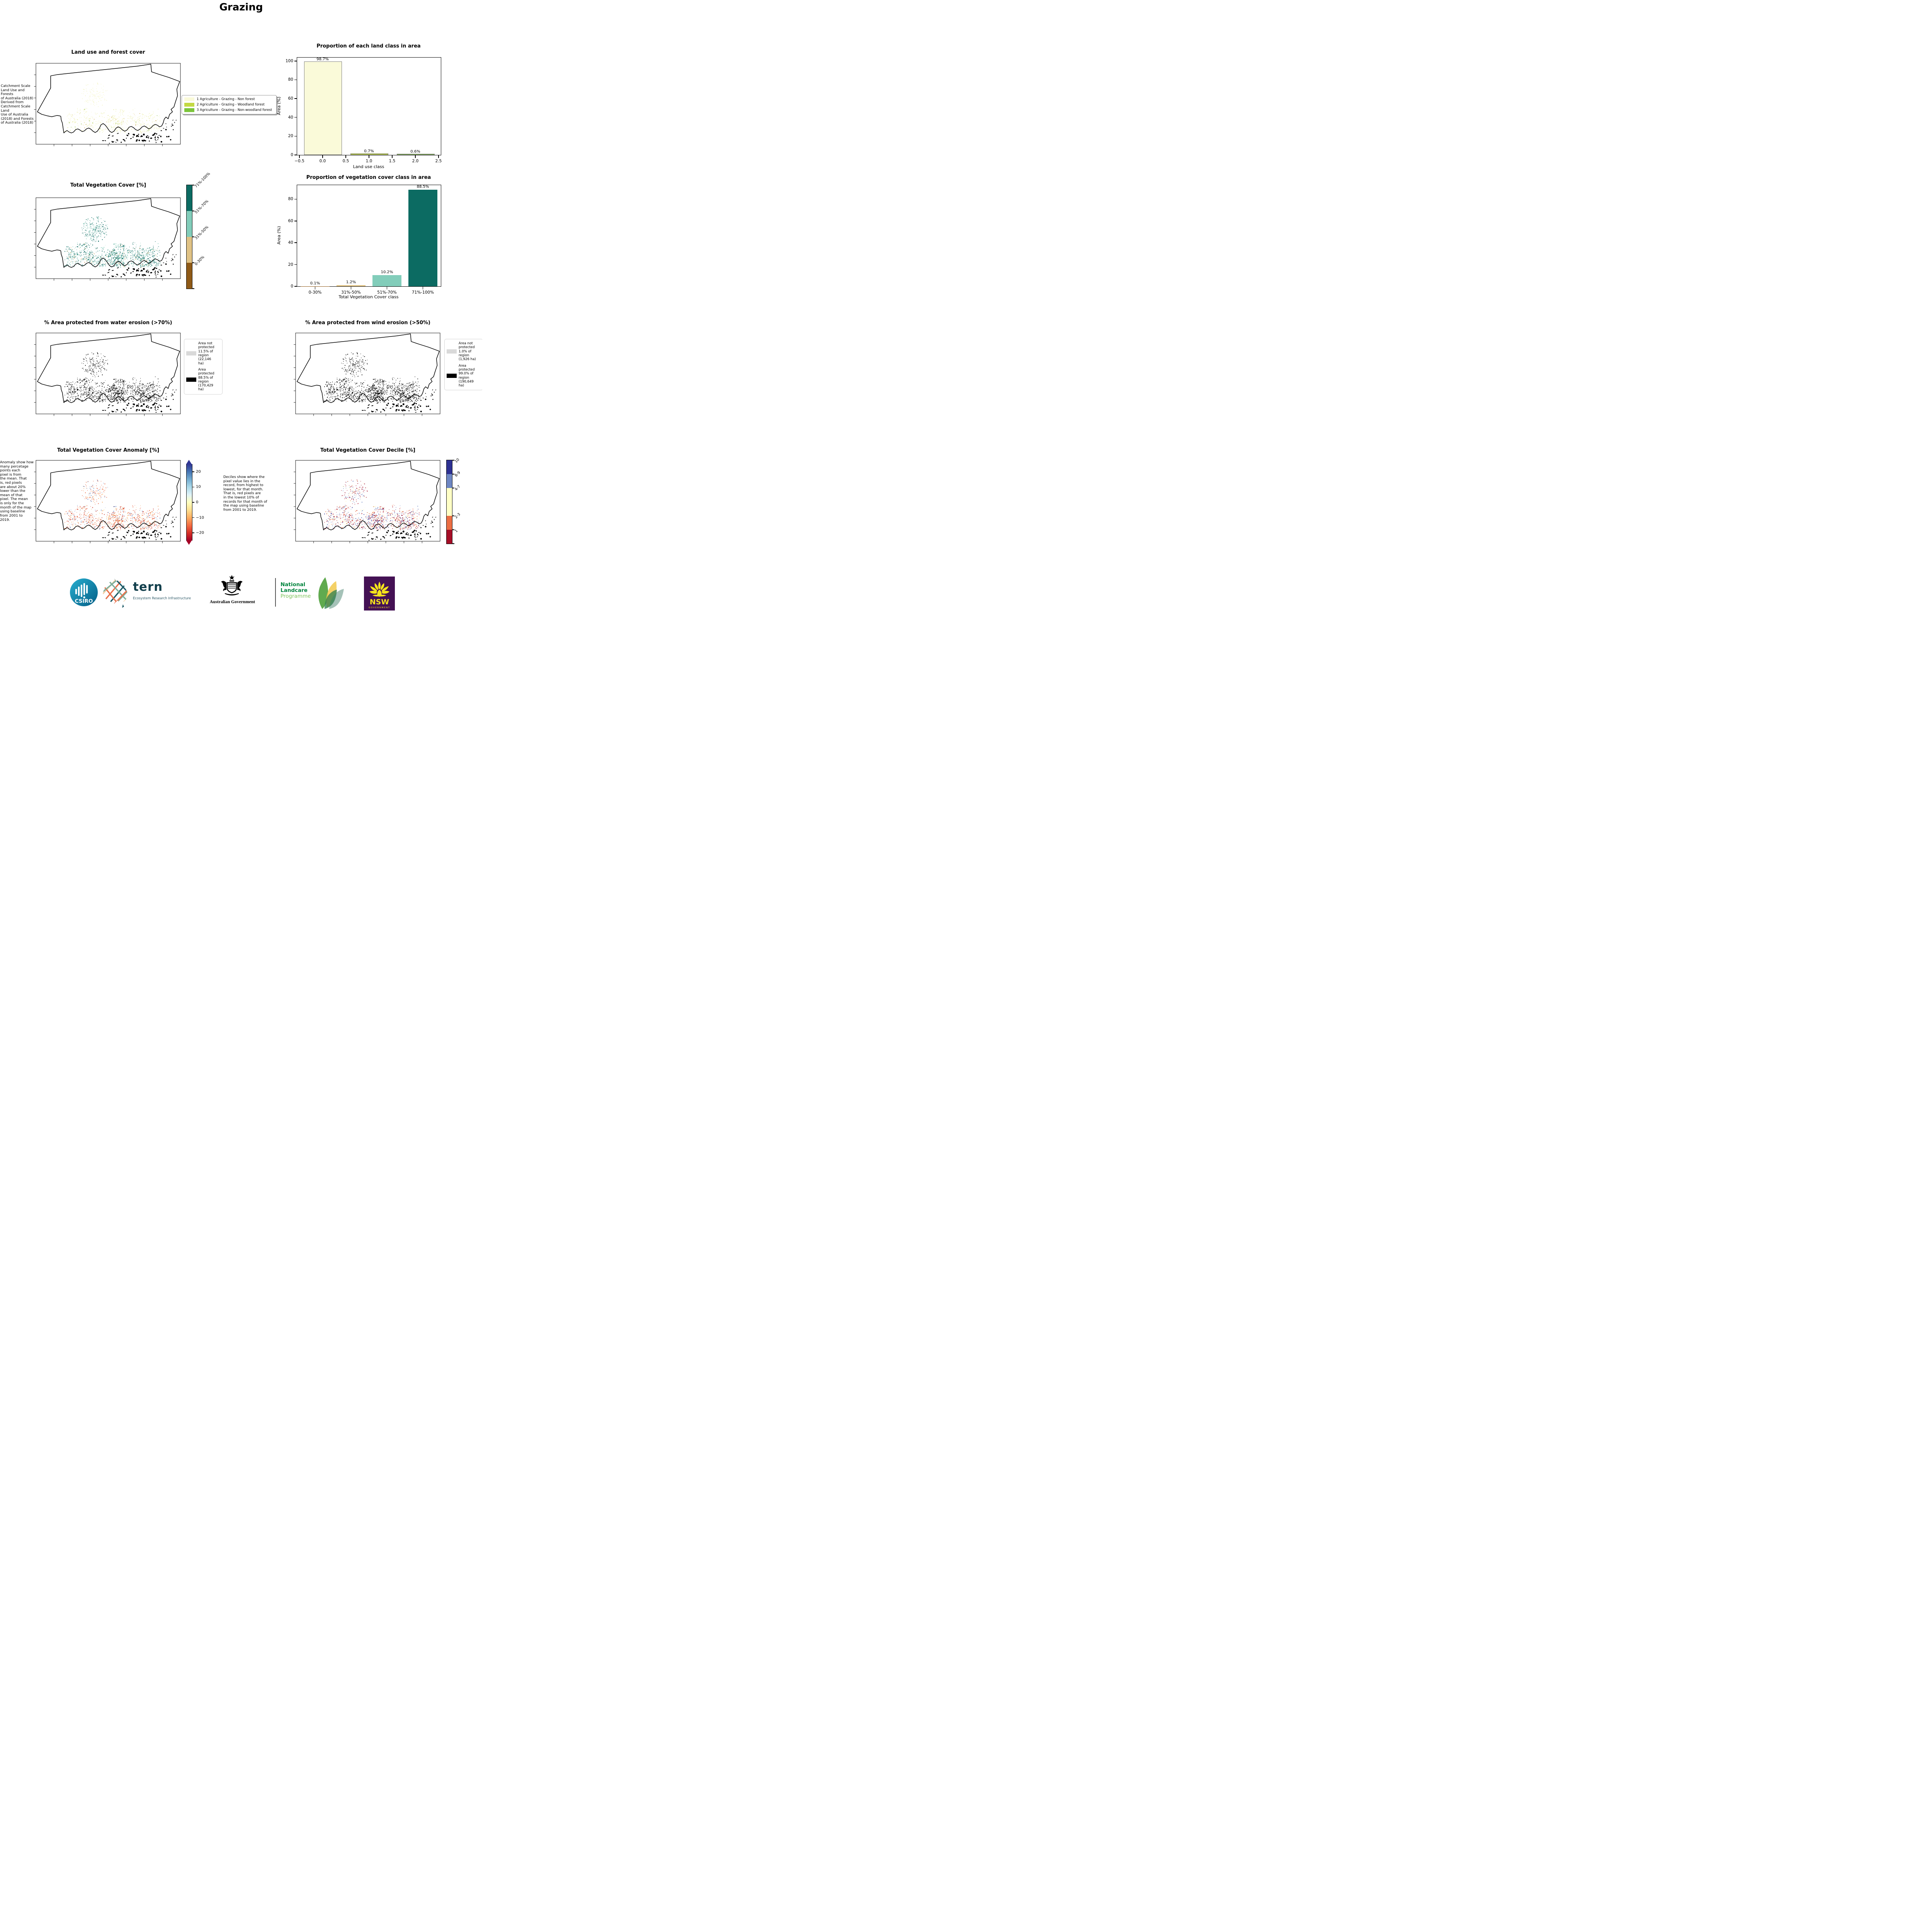  I want to click on decile-colorbar: 10 8-9 4-7 2-3 1, so click(453, 500).